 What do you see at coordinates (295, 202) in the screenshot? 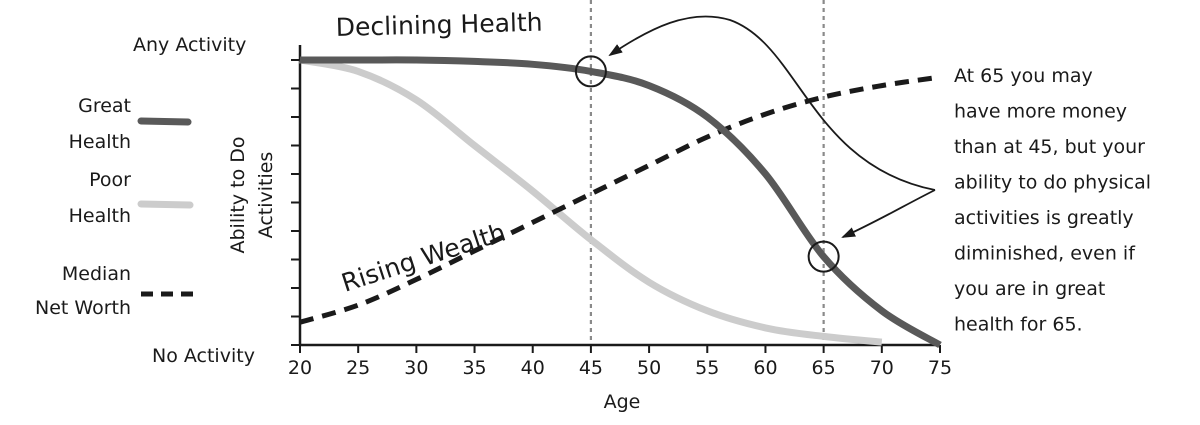
I see `y-axis-ticks` at bounding box center [295, 202].